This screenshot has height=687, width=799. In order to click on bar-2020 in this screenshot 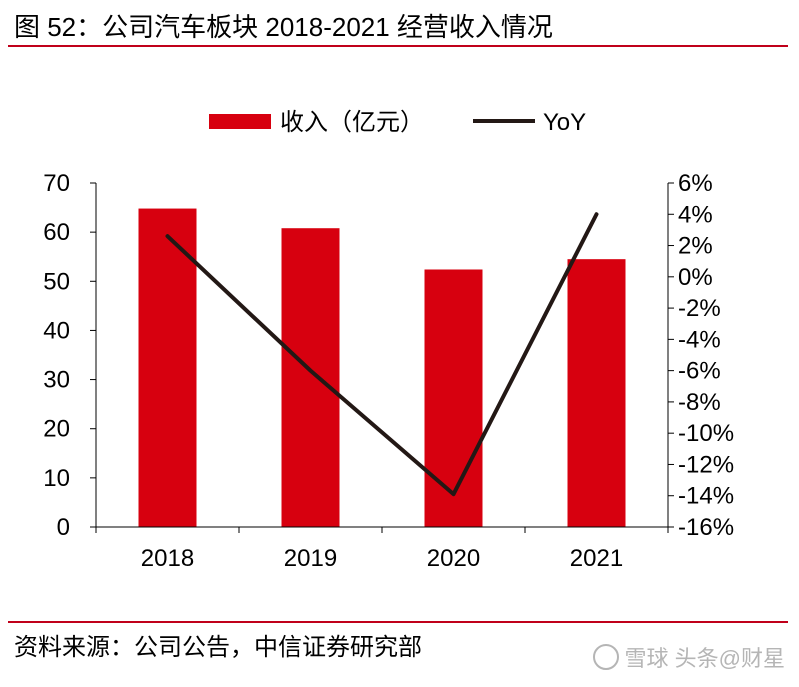, I will do `click(453, 398)`.